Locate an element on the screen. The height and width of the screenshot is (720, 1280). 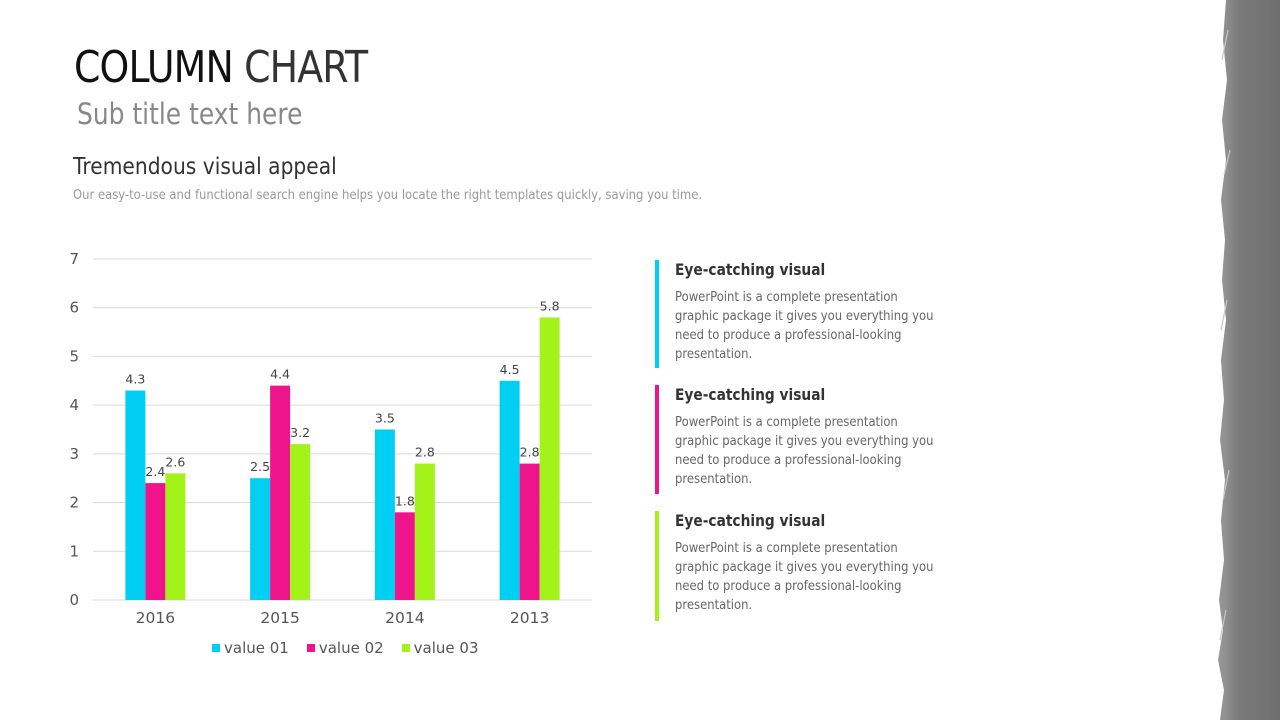
section-heading: Tremendous visual appeal is located at coordinates (205, 167).